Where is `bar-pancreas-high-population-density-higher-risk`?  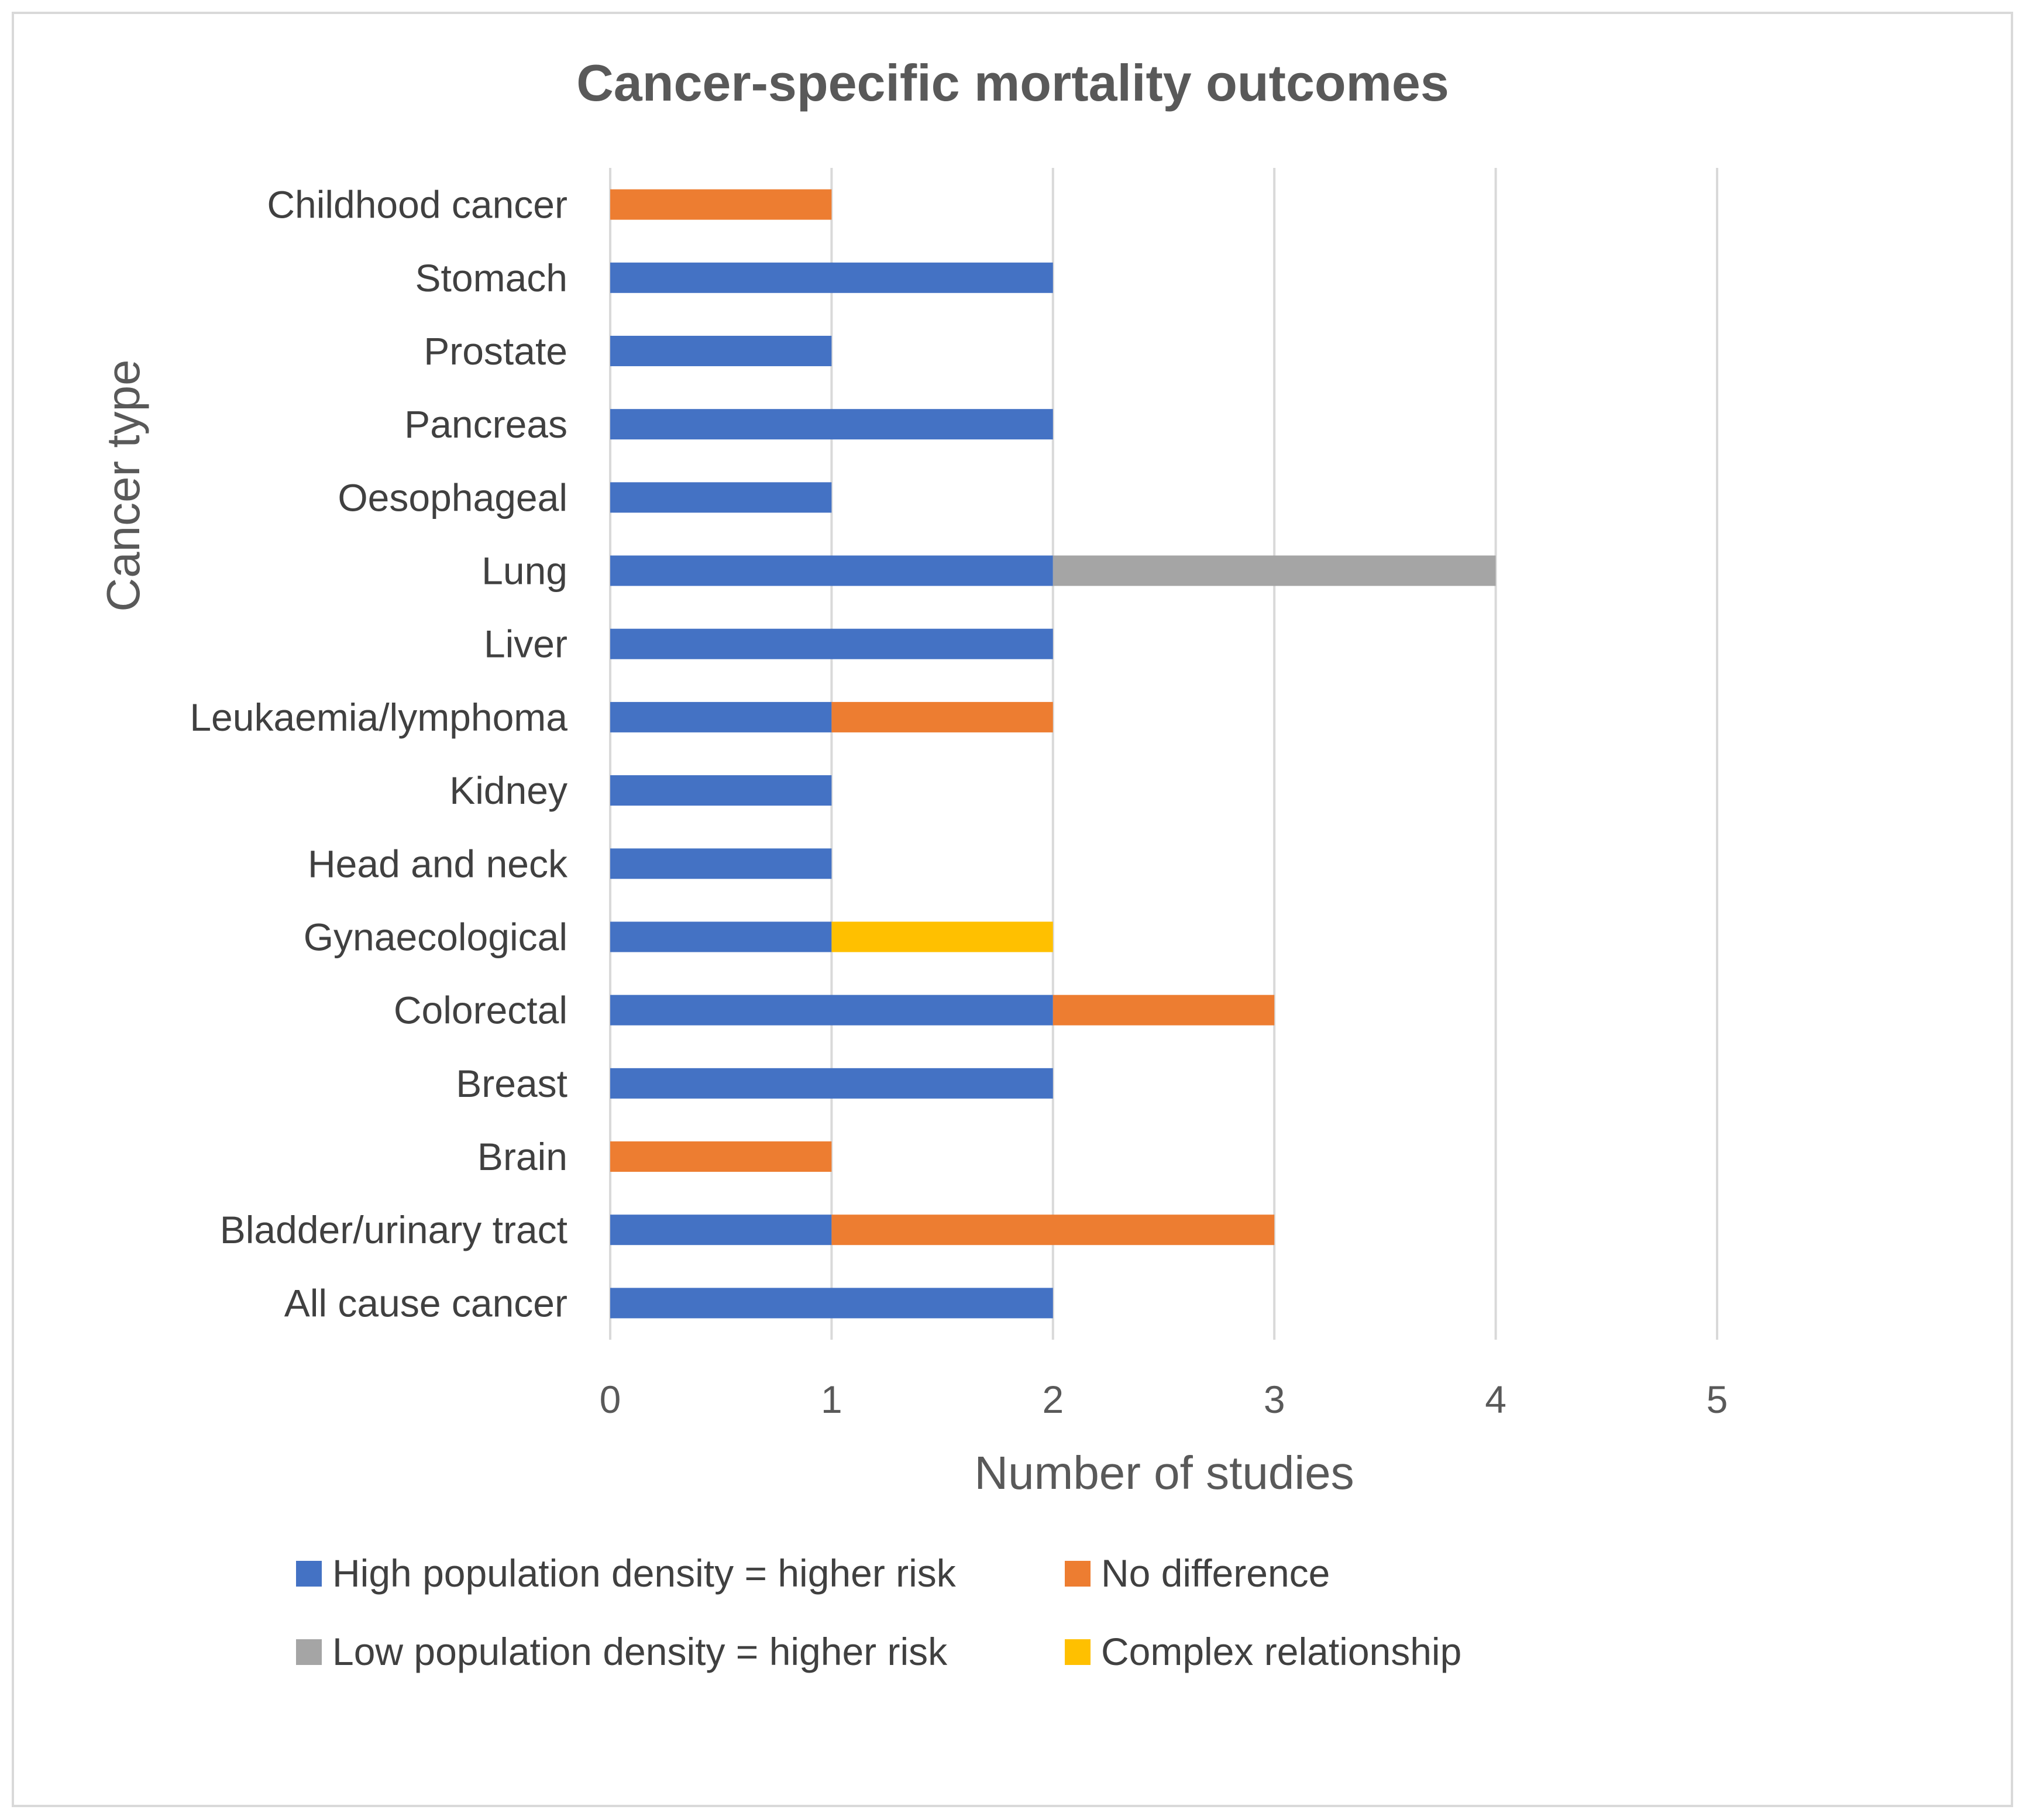
bar-pancreas-high-population-density-higher-risk is located at coordinates (831, 424).